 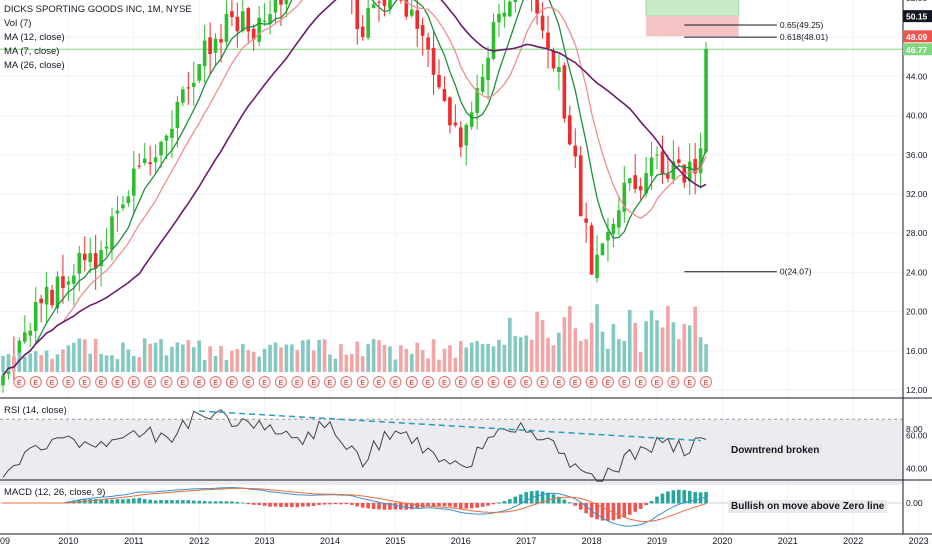 What do you see at coordinates (34, 65) in the screenshot?
I see `indicator-ma26: MA (26, close)` at bounding box center [34, 65].